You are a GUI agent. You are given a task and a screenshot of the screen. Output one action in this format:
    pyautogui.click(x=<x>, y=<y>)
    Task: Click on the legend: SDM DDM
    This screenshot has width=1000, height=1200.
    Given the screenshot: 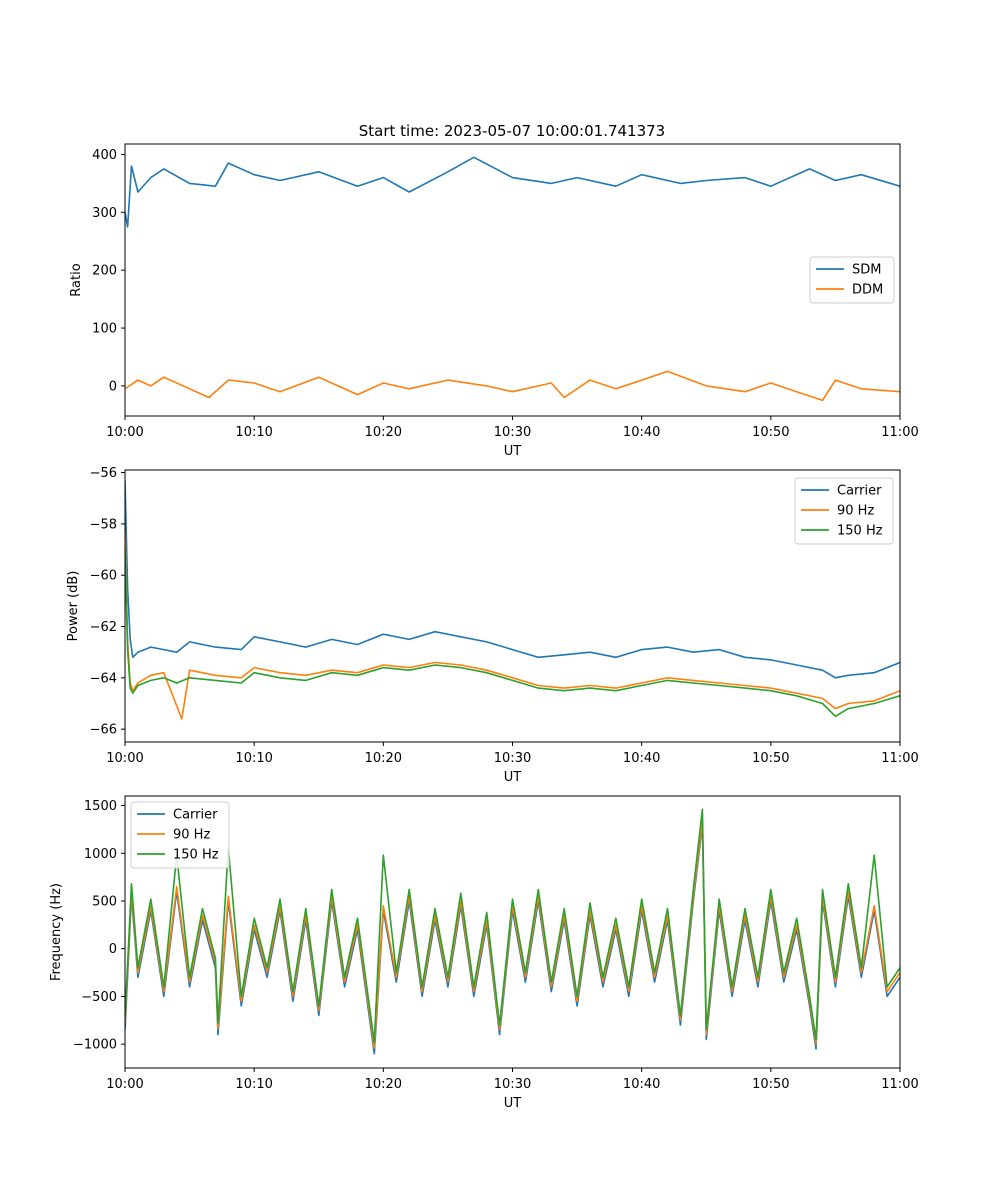 What is the action you would take?
    pyautogui.click(x=852, y=280)
    